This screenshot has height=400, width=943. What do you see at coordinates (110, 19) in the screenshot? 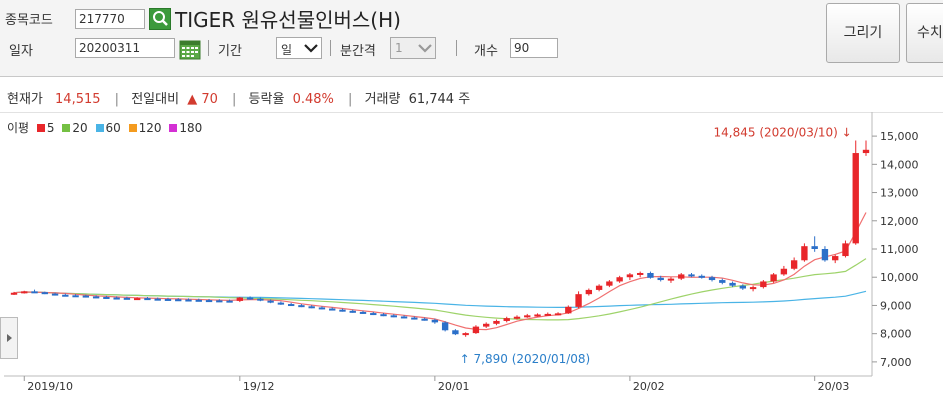
I see `code-input: 217770` at bounding box center [110, 19].